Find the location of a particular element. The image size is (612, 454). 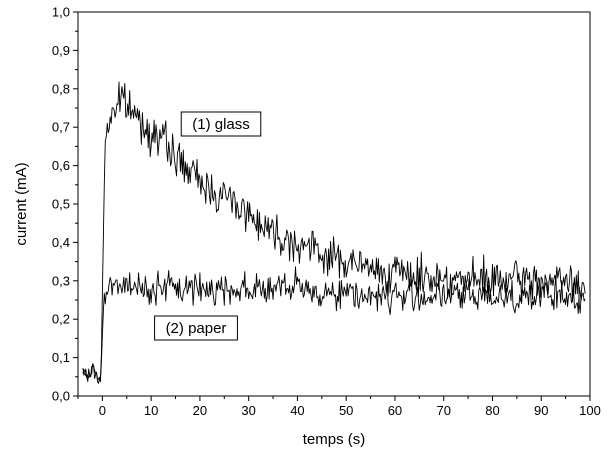

annotation-glass-box is located at coordinates (221, 124).